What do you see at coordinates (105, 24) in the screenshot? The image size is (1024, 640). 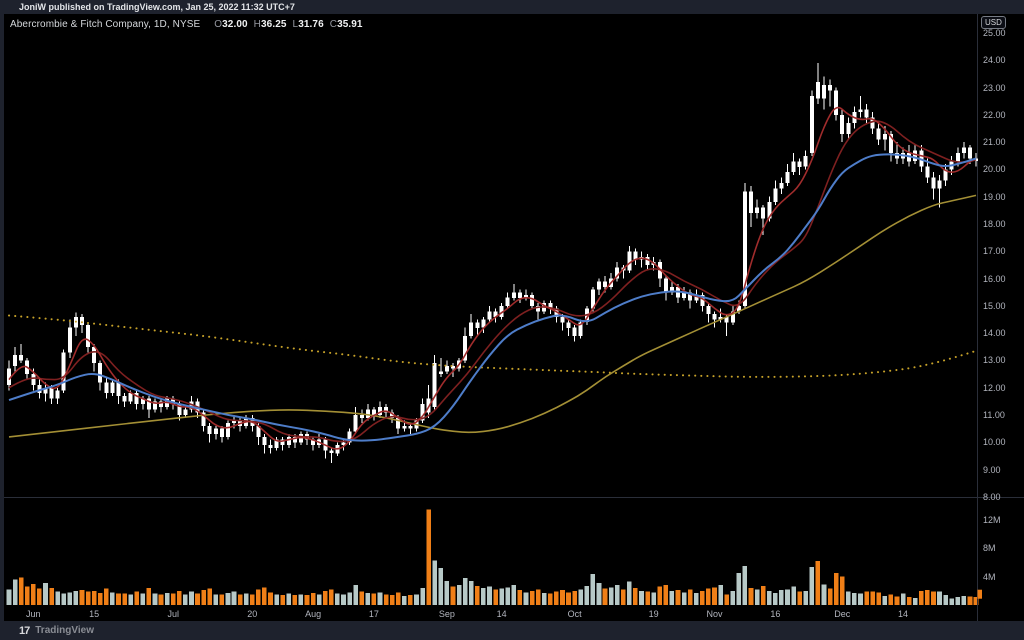 I see `symbol-title: Abercrombie & Fitch Company, 1D, NYSE` at bounding box center [105, 24].